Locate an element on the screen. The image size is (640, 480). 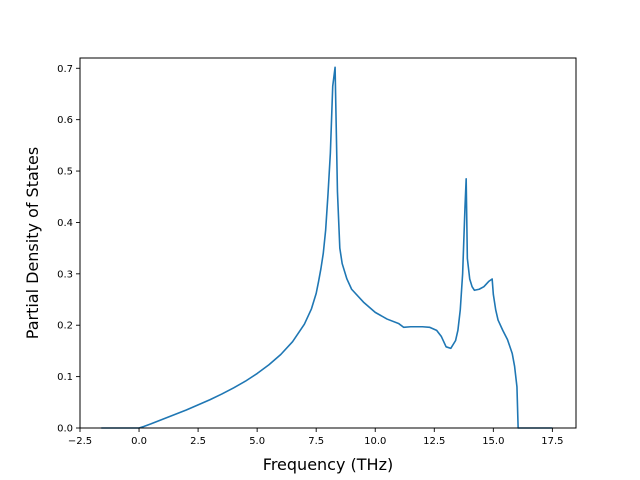
y-tick-label: 0.7 is located at coordinates (65, 69).